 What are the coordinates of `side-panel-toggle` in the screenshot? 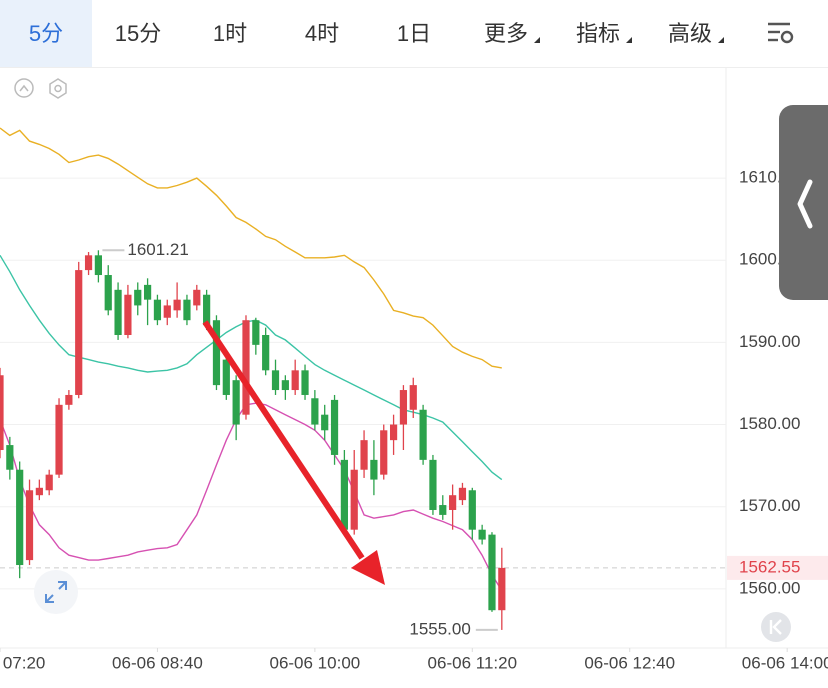 It's located at (803, 202).